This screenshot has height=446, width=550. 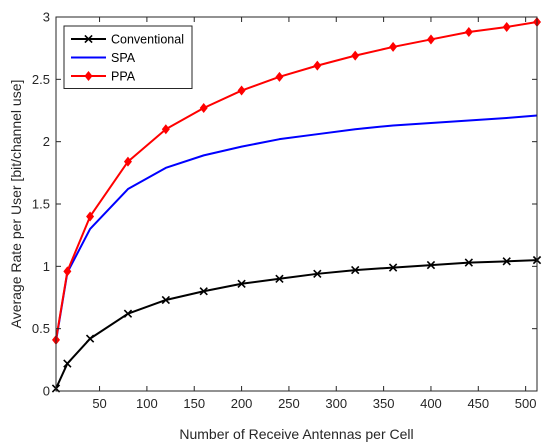 I want to click on x-axis-label: Number of Receive Antennas per Cell, so click(x=296, y=434).